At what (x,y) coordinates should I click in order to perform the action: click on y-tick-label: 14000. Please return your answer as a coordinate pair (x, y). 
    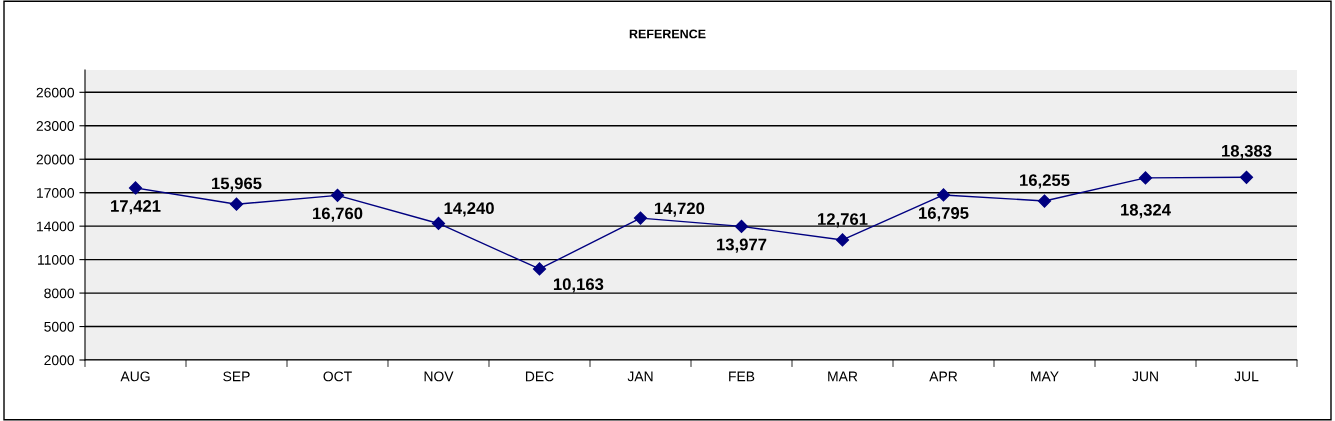
    Looking at the image, I should click on (56, 226).